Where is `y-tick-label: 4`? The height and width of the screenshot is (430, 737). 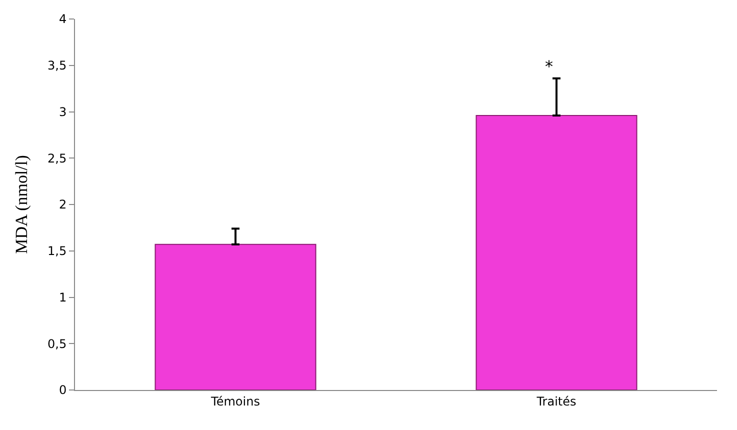 y-tick-label: 4 is located at coordinates (62, 19).